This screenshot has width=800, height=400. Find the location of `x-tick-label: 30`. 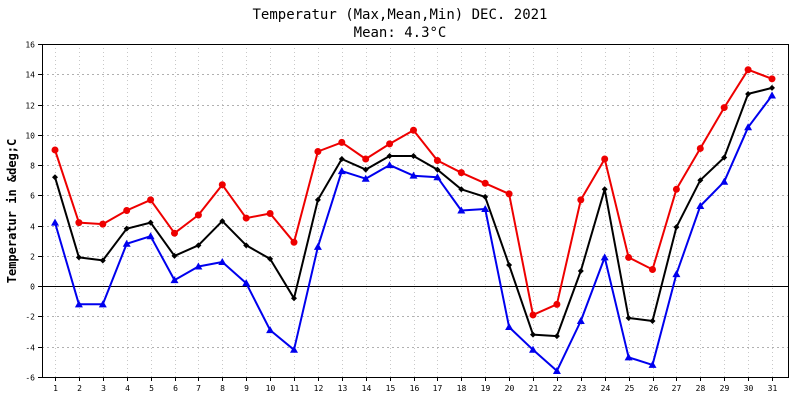

x-tick-label: 30 is located at coordinates (749, 388).